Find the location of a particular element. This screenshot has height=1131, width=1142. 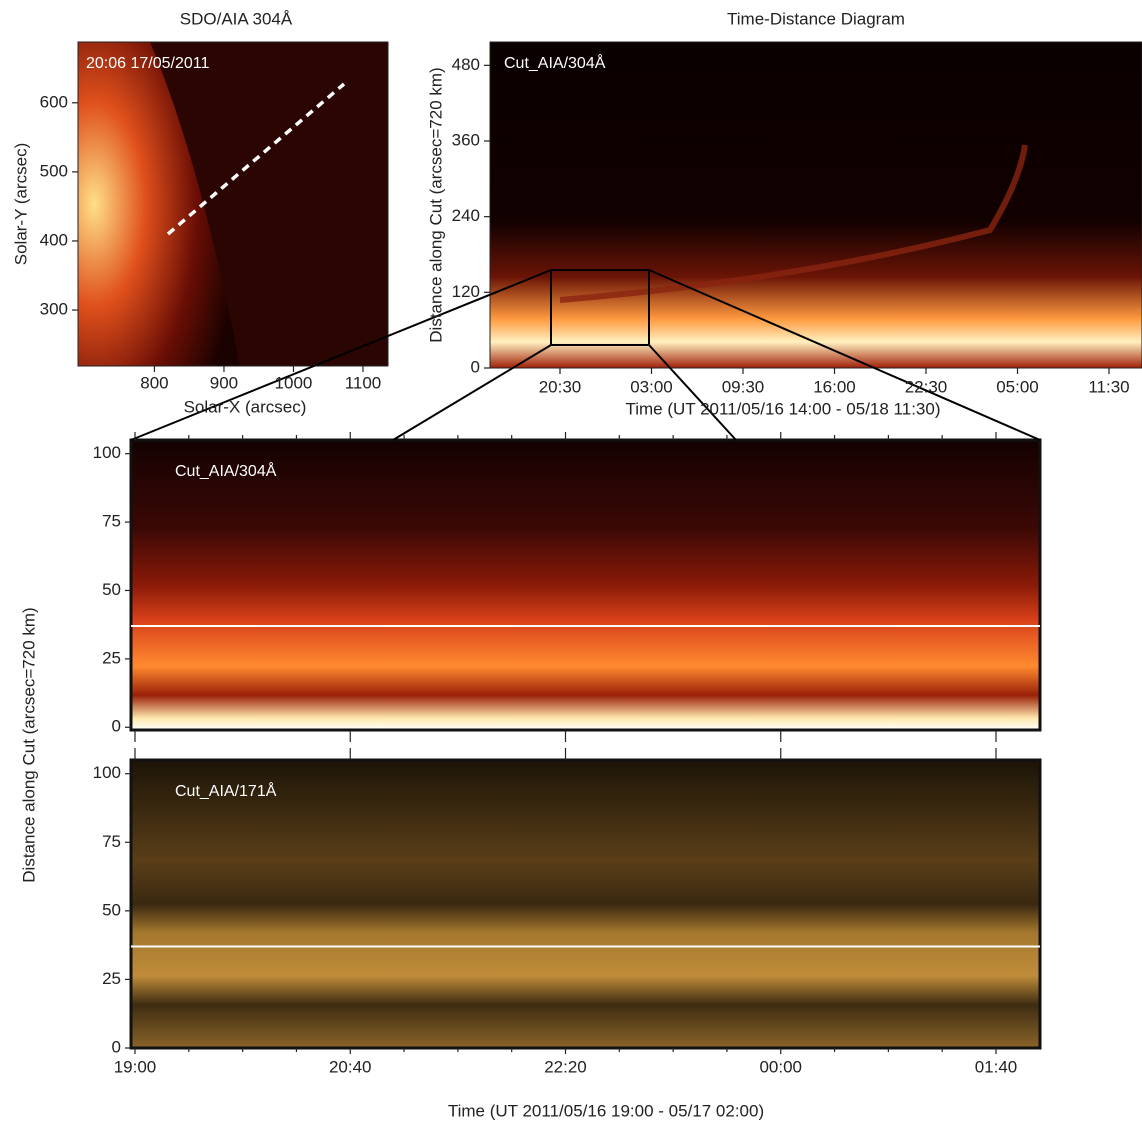

x-tick-label: 05:00 is located at coordinates (1017, 386).